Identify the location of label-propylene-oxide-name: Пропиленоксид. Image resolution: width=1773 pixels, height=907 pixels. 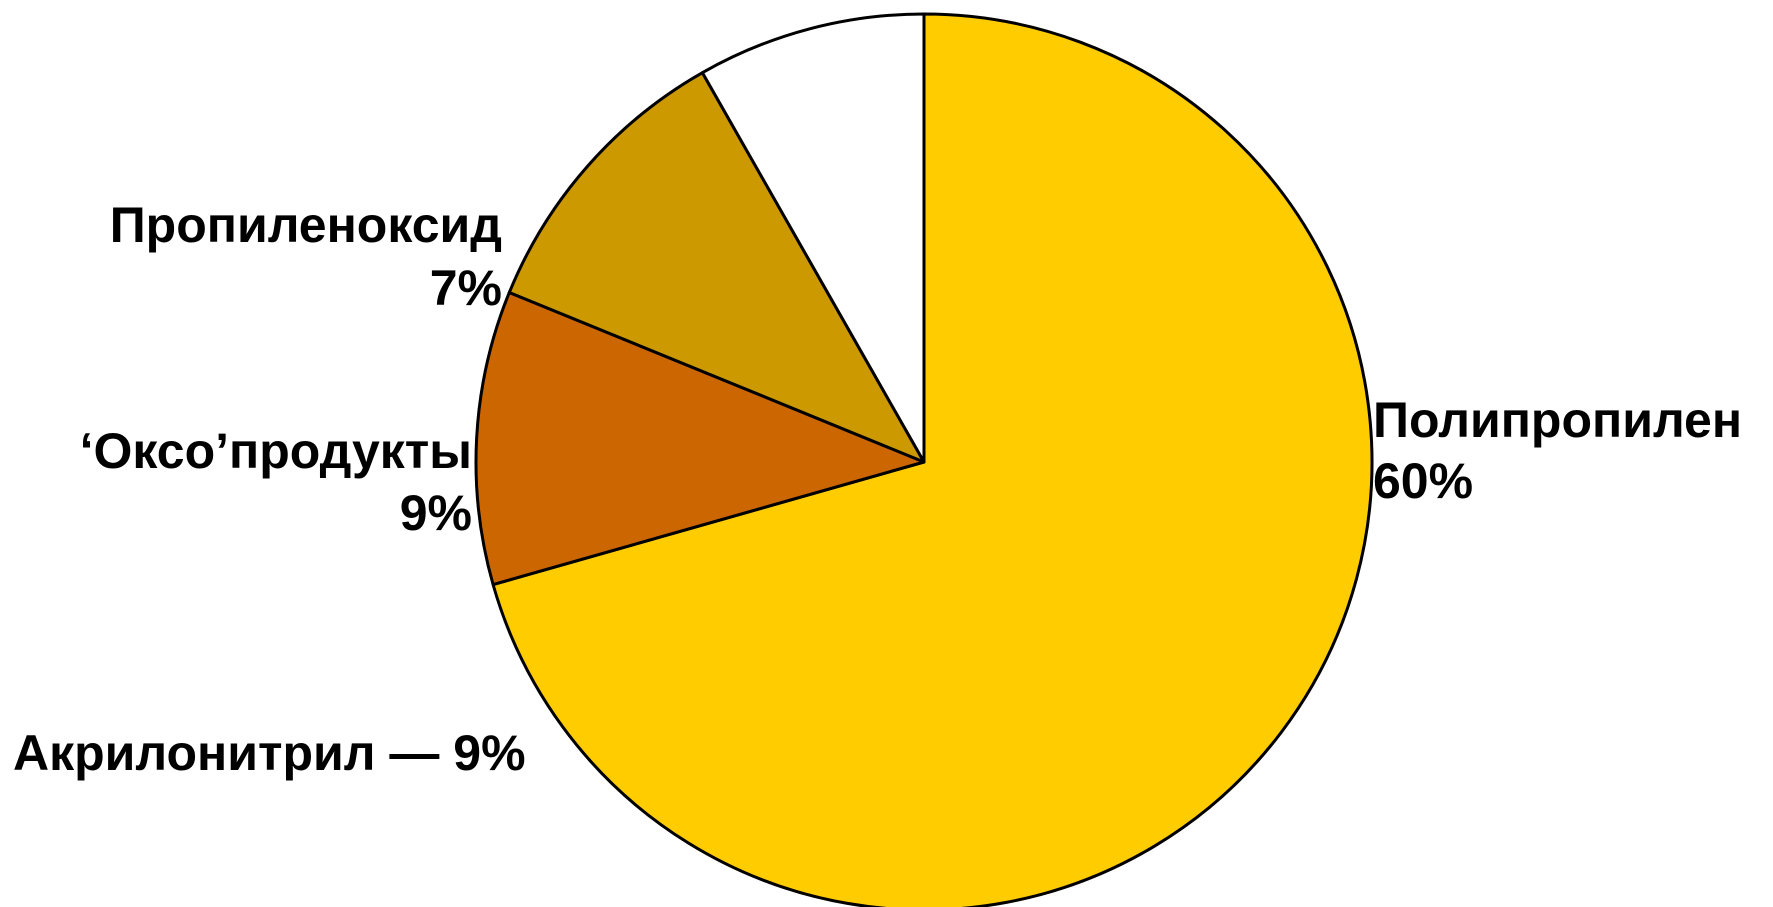
(306, 225).